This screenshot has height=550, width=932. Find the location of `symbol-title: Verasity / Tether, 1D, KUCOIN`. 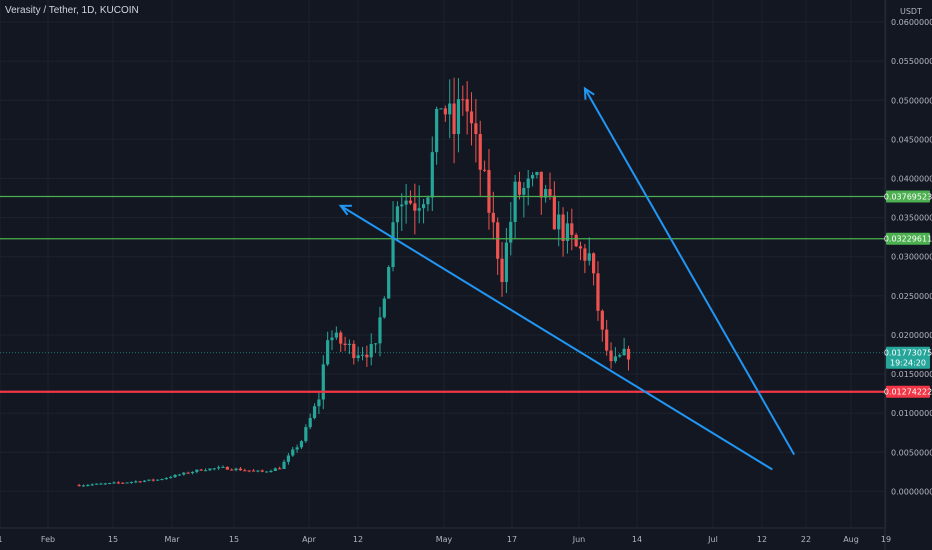

symbol-title: Verasity / Tether, 1D, KUCOIN is located at coordinates (72, 10).